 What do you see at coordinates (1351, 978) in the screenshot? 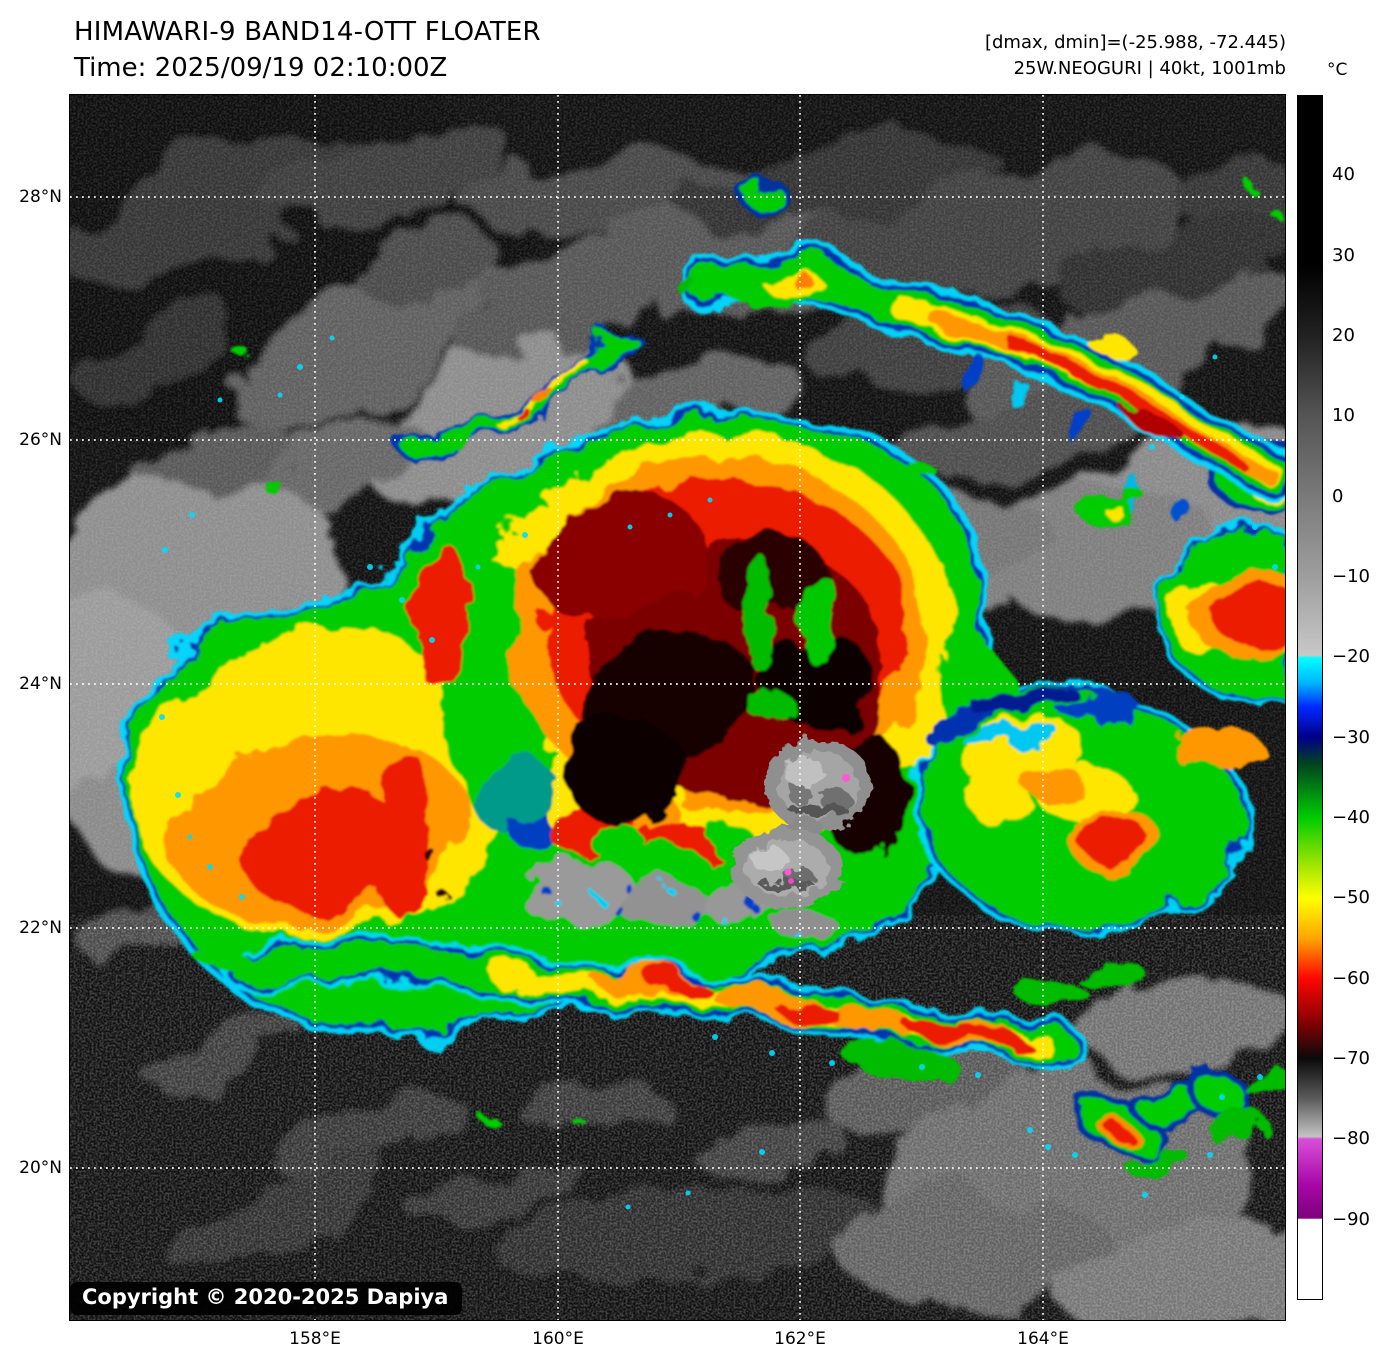
I see `colorbar-tick: −60` at bounding box center [1351, 978].